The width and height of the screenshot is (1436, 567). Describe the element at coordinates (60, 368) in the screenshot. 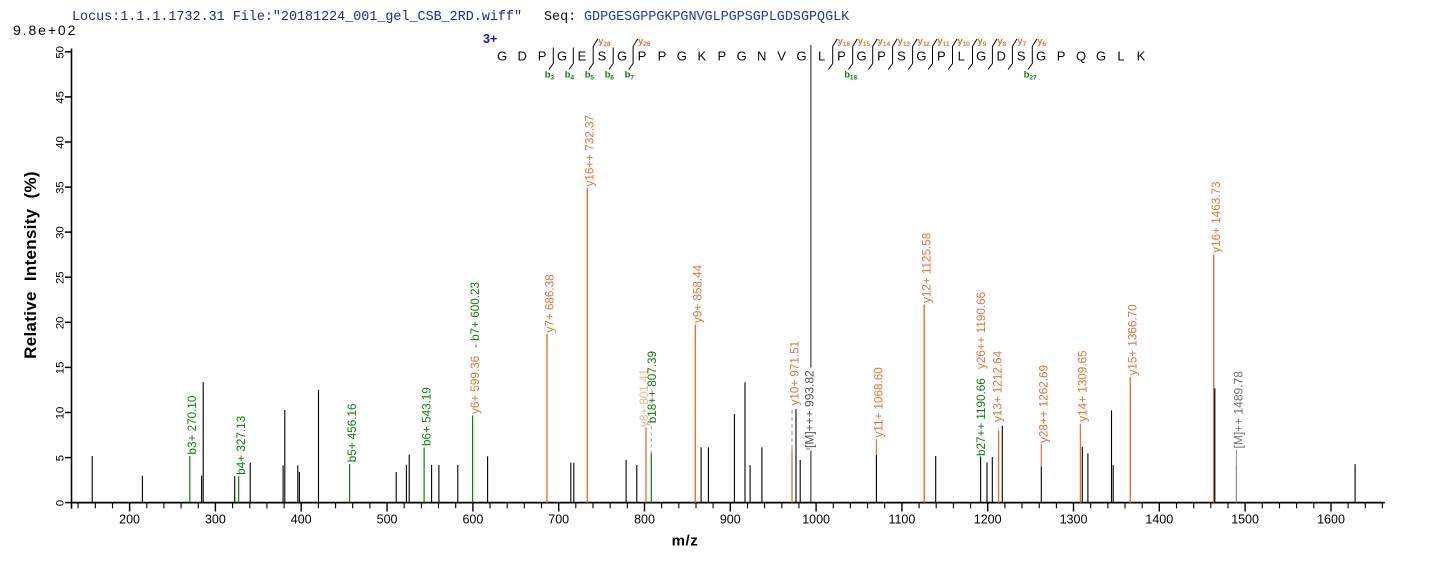

I see `svg-text: 15` at that location.